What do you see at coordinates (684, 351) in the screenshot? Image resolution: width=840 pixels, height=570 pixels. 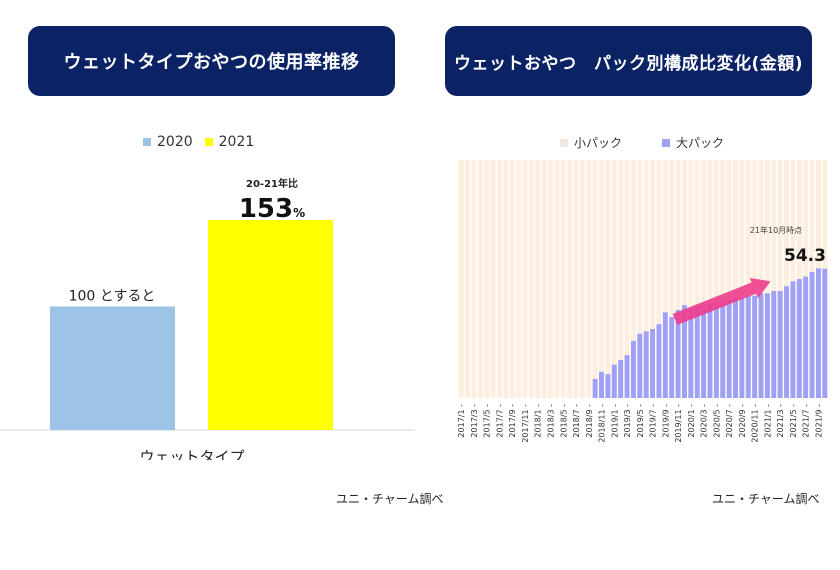 I see `bar-large-pack-2019/12` at bounding box center [684, 351].